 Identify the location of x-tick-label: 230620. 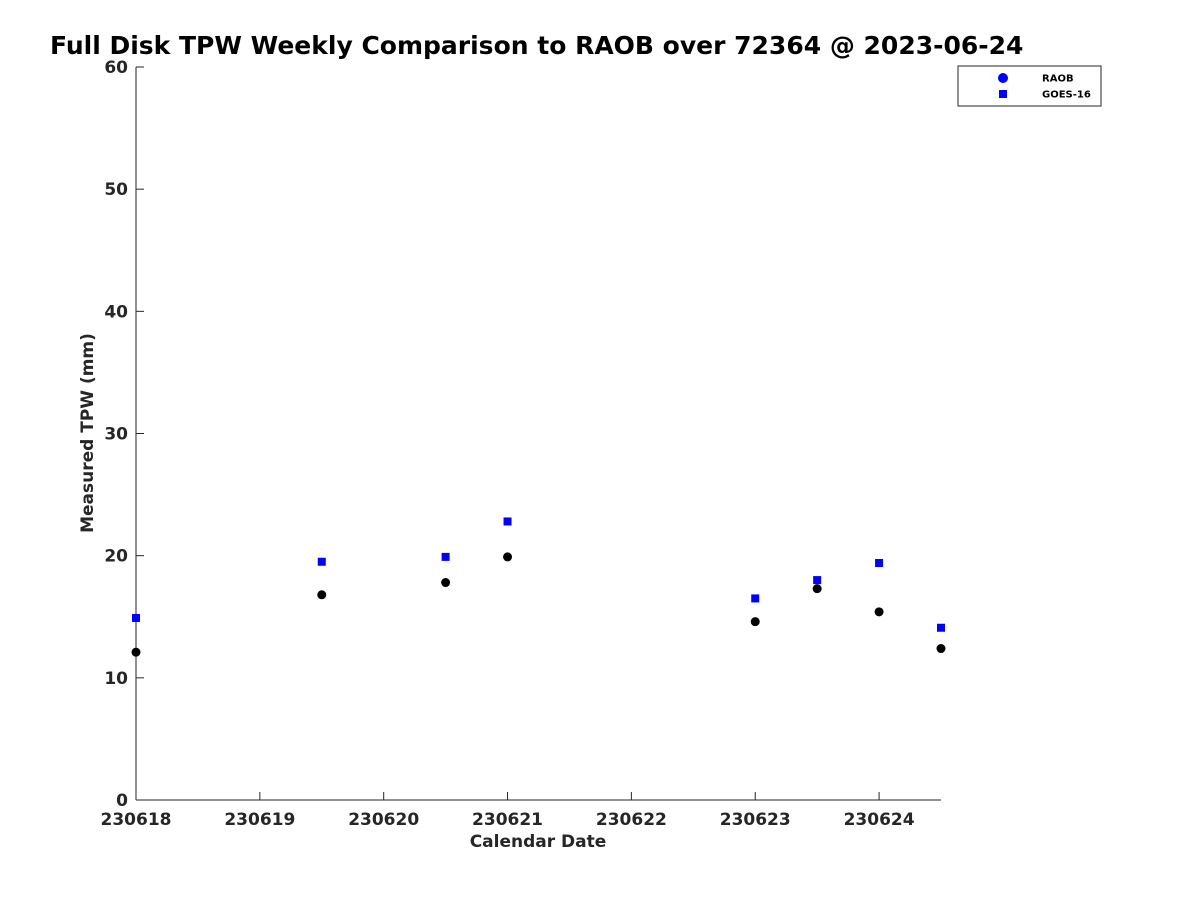
(383, 820).